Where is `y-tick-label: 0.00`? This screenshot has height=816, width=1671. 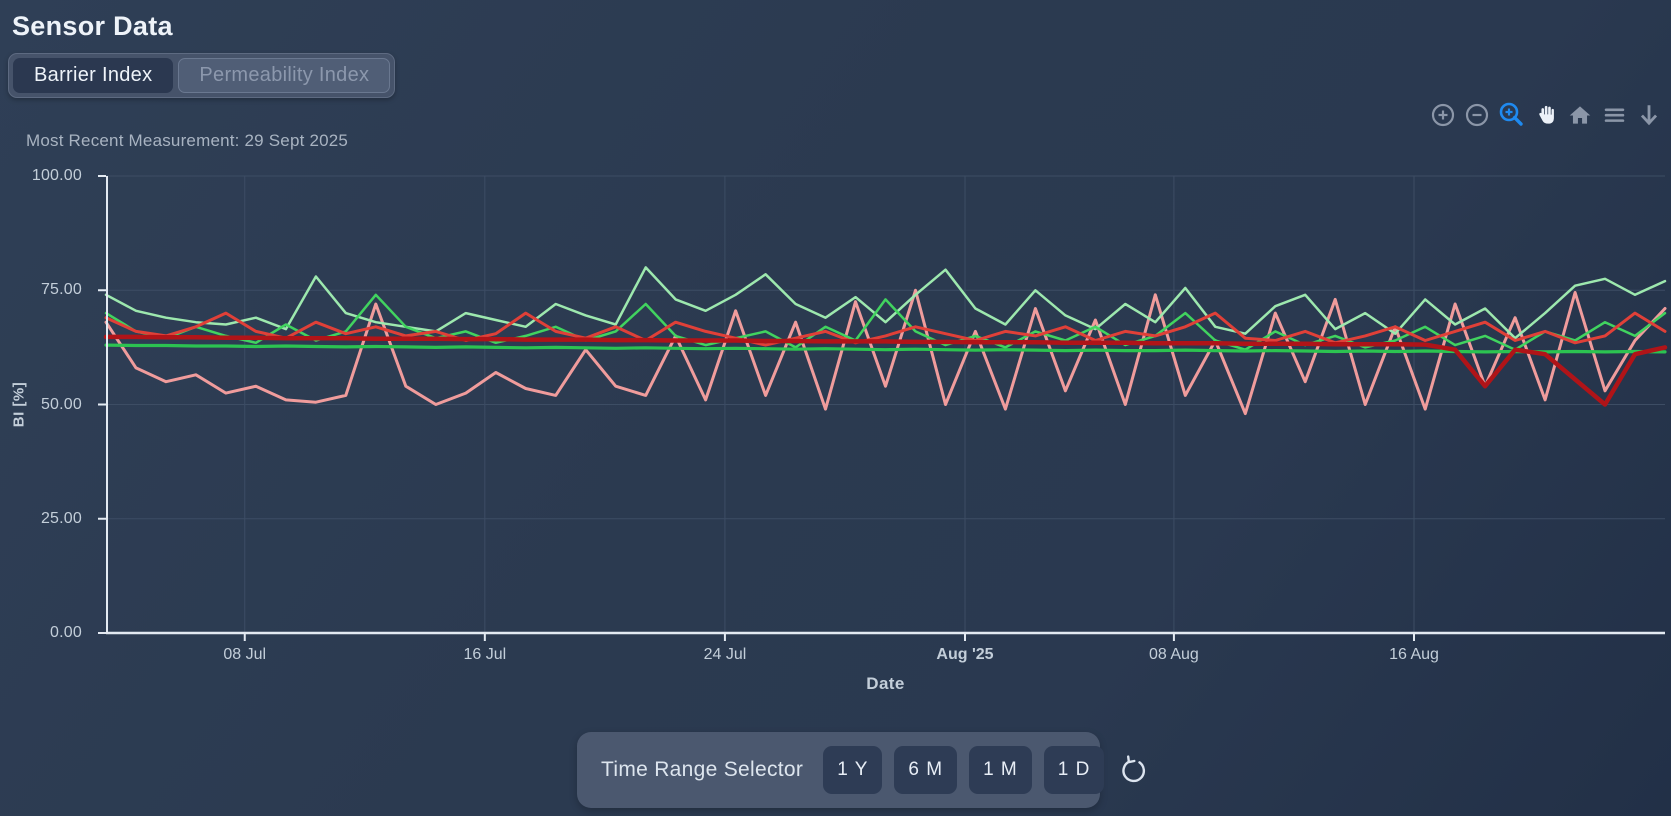
y-tick-label: 0.00 is located at coordinates (66, 632).